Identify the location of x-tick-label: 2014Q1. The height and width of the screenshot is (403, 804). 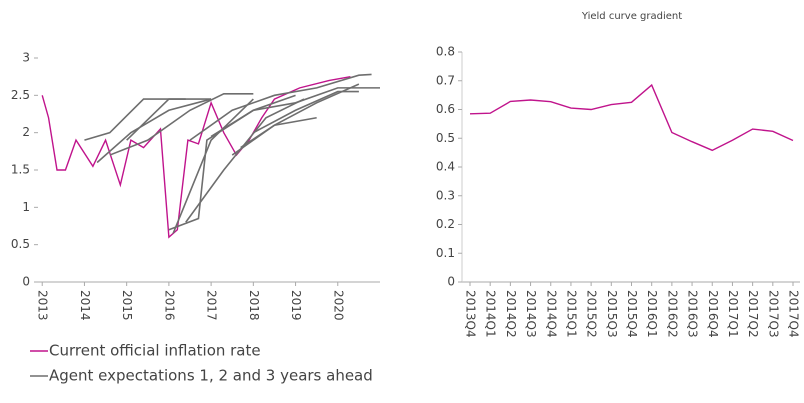
(491, 314).